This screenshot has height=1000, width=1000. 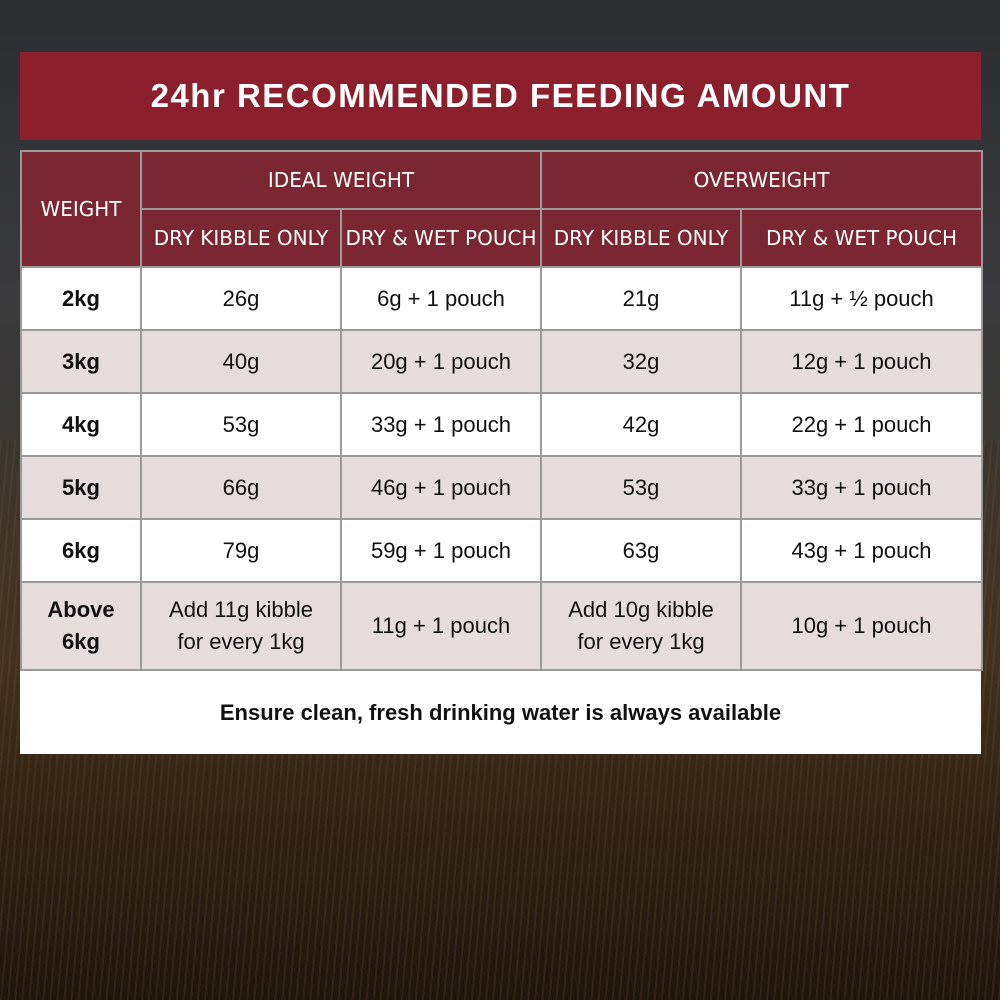 What do you see at coordinates (861, 424) in the screenshot?
I see `over-wet-cell: 22g + 1 pouch` at bounding box center [861, 424].